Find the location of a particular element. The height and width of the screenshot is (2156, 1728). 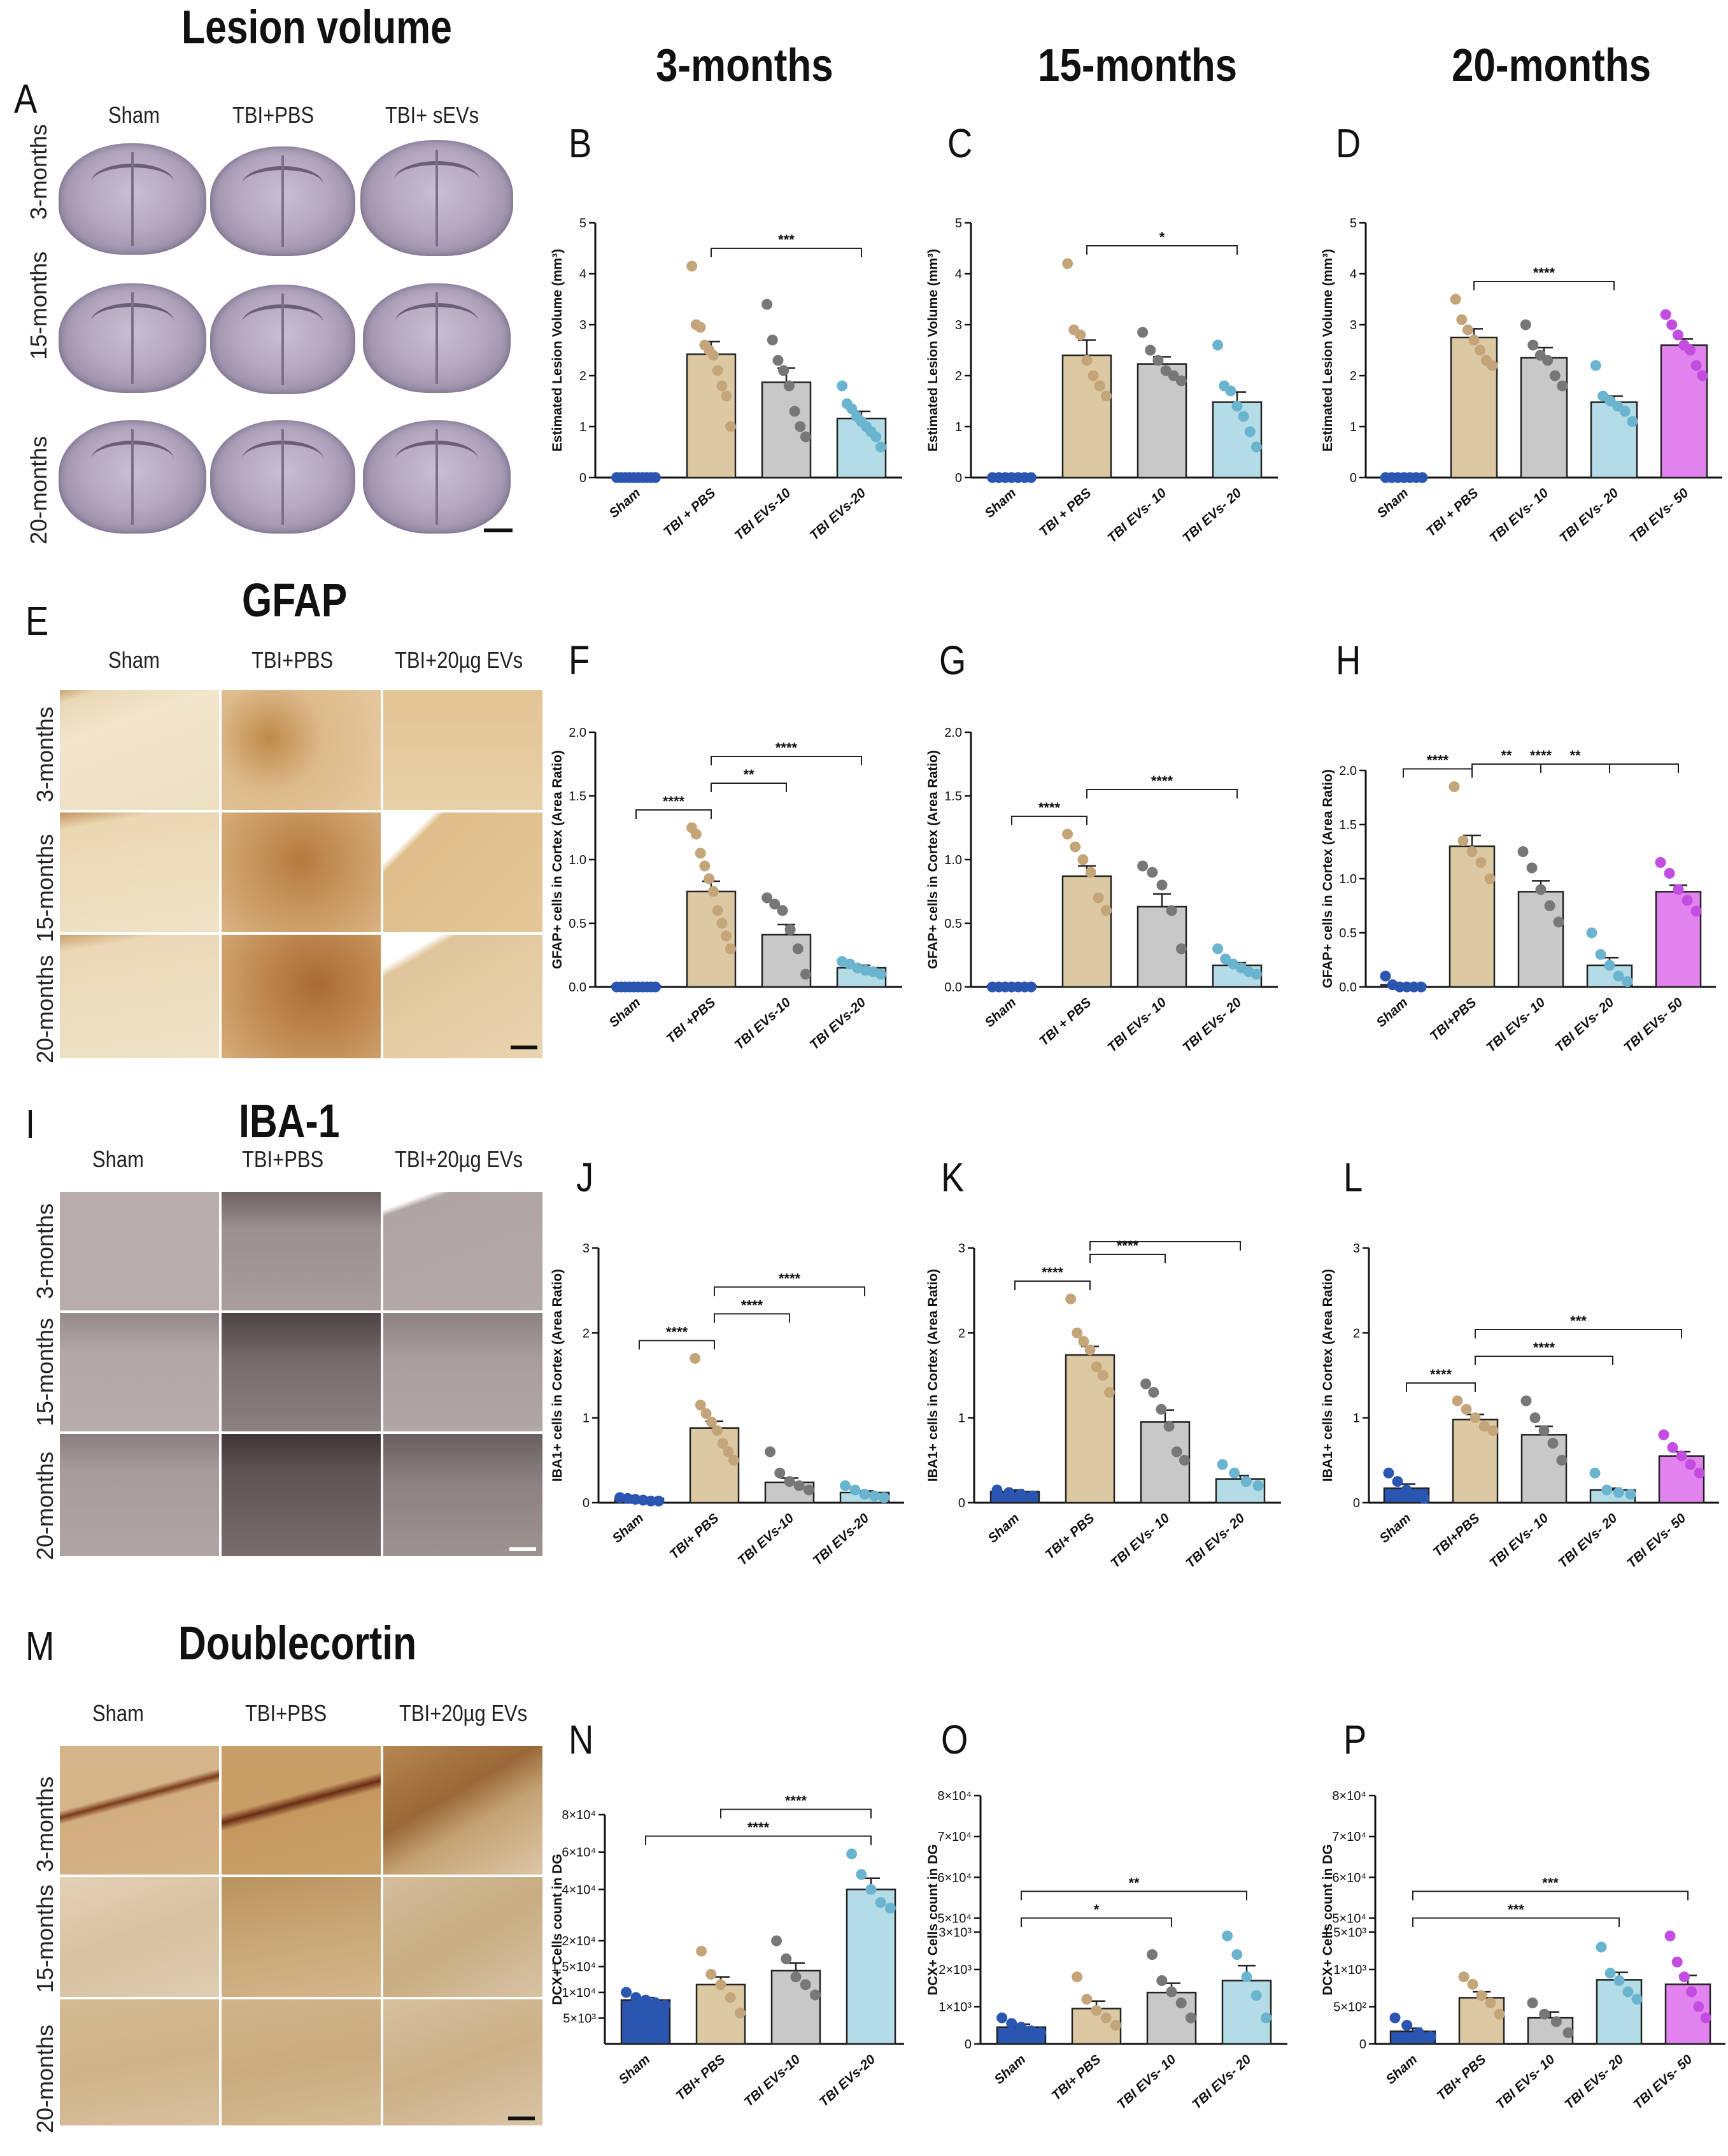

gfap-tile-evs-3m is located at coordinates (463, 750).